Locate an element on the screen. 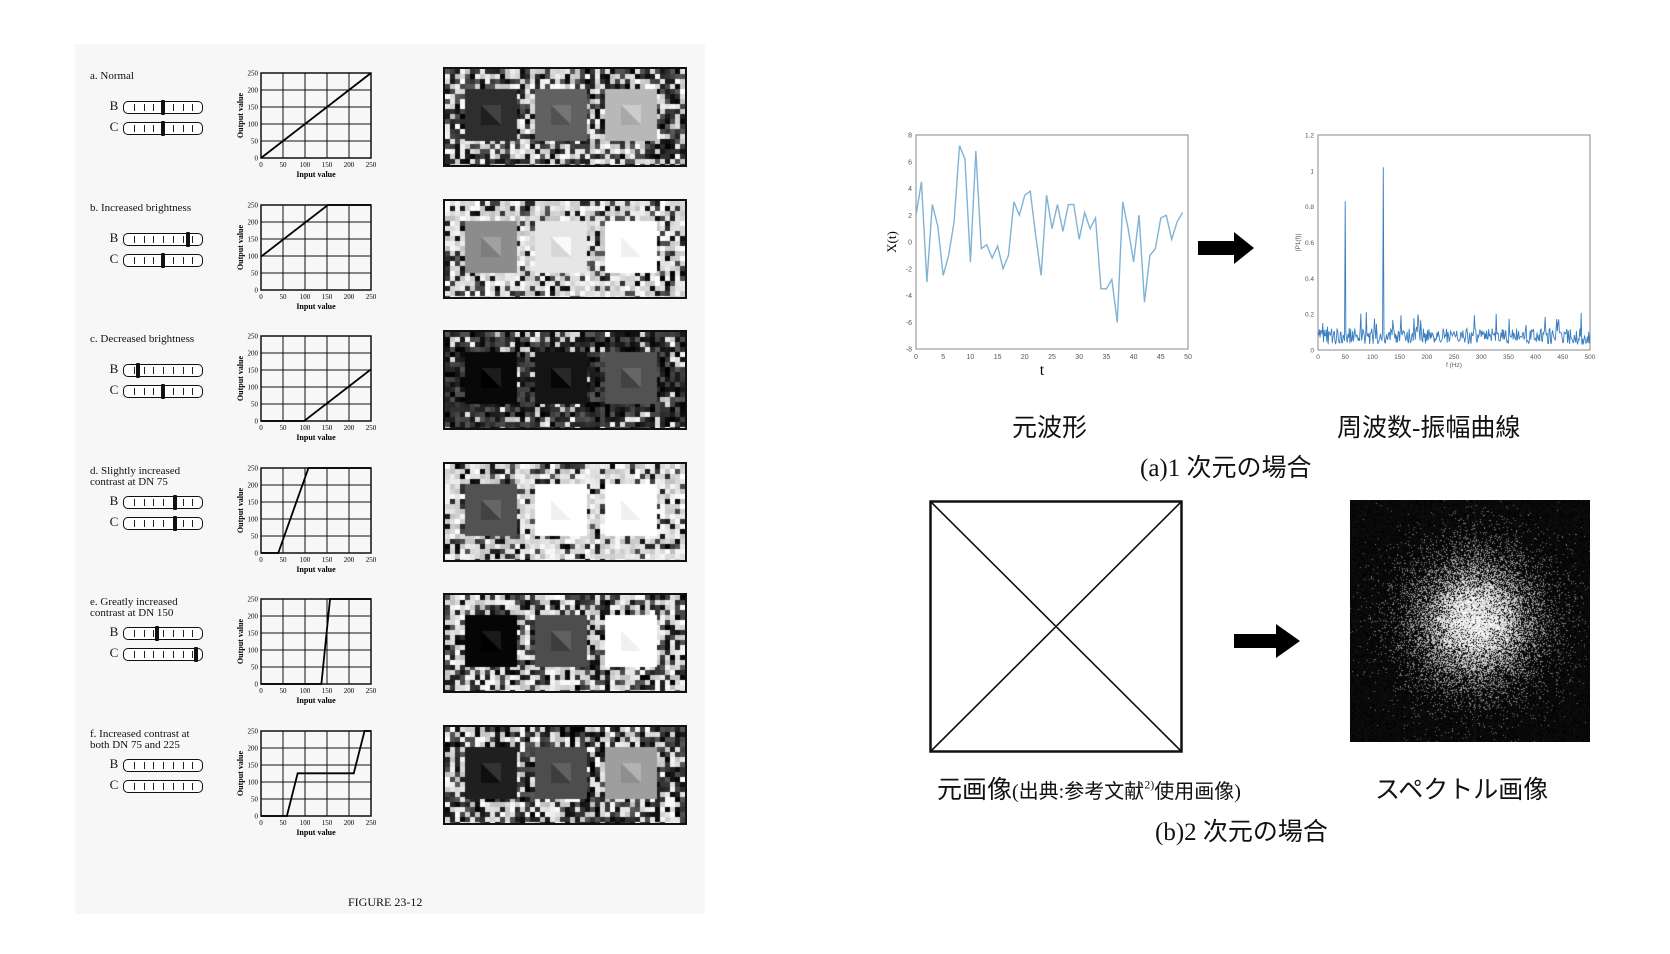  transfer-curve is located at coordinates (316, 395).